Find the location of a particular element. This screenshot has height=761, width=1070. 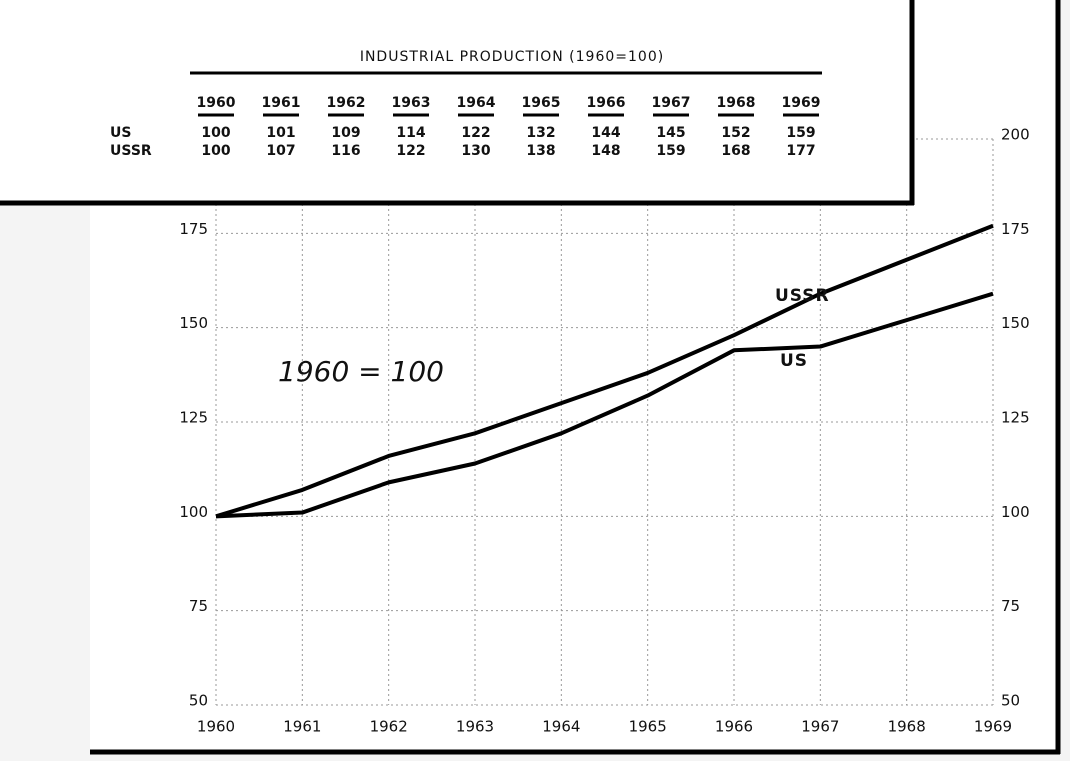

table-header: 1968 is located at coordinates (736, 103).